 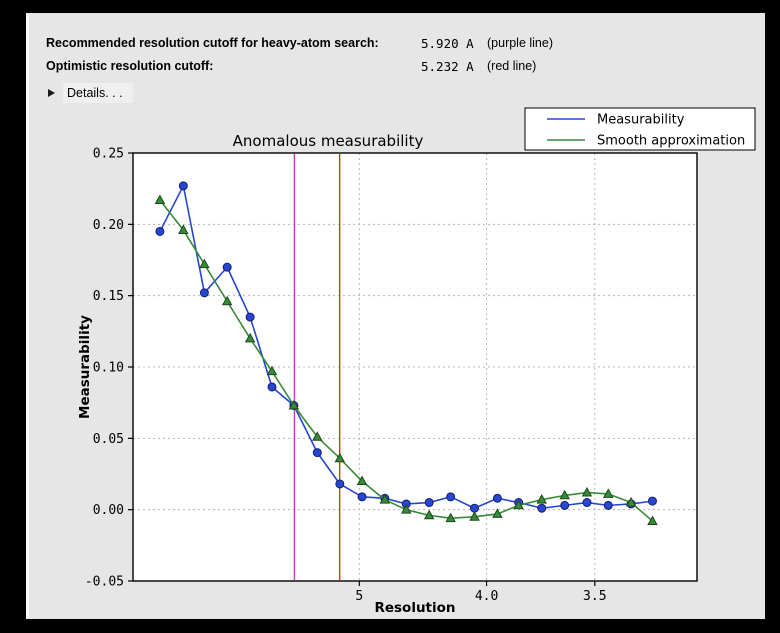 I want to click on x-tick-label: 4.0, so click(x=486, y=596).